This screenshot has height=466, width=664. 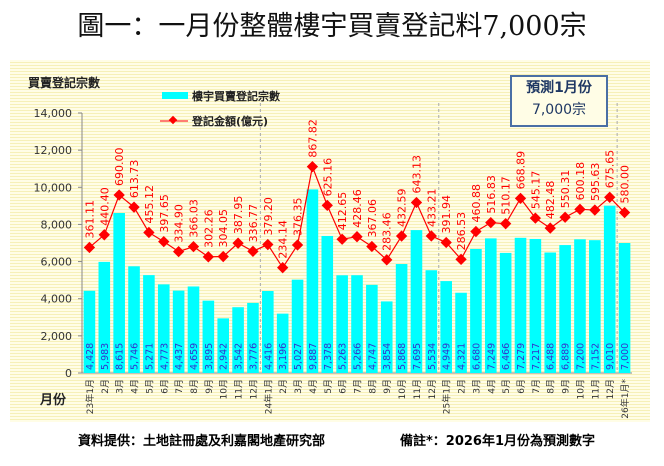 I want to click on line-label: 440.40, so click(x=104, y=206).